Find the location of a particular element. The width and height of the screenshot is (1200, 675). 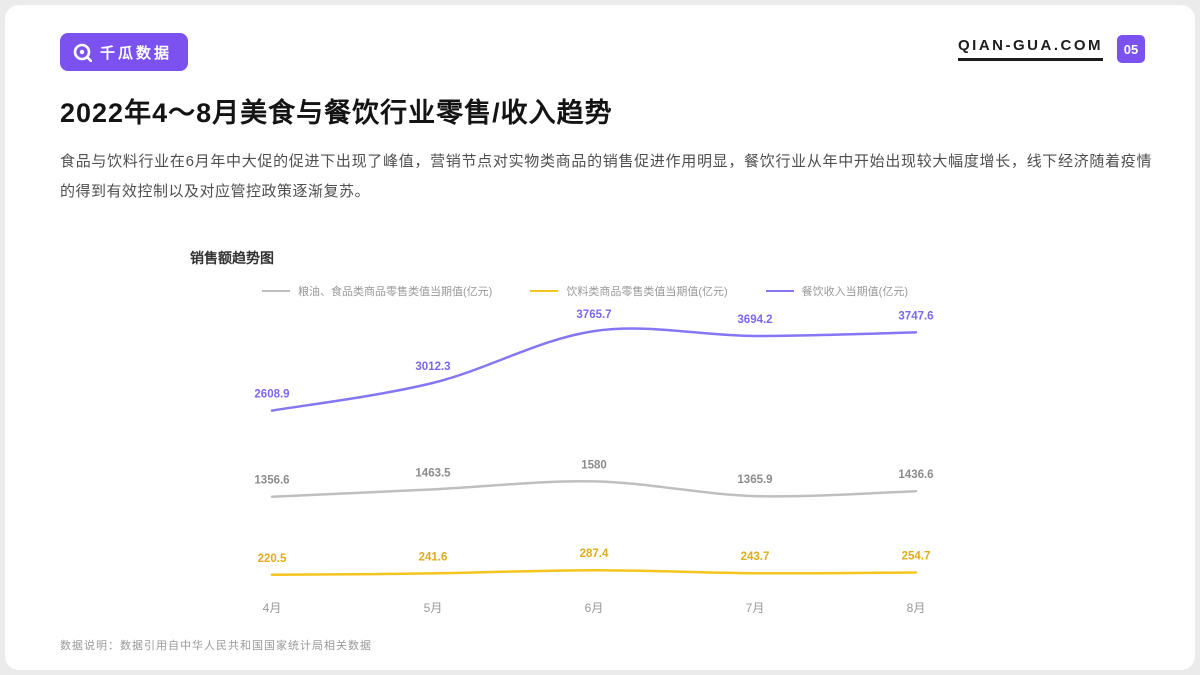

qiangua-logo: 千瓜数据 is located at coordinates (124, 52).